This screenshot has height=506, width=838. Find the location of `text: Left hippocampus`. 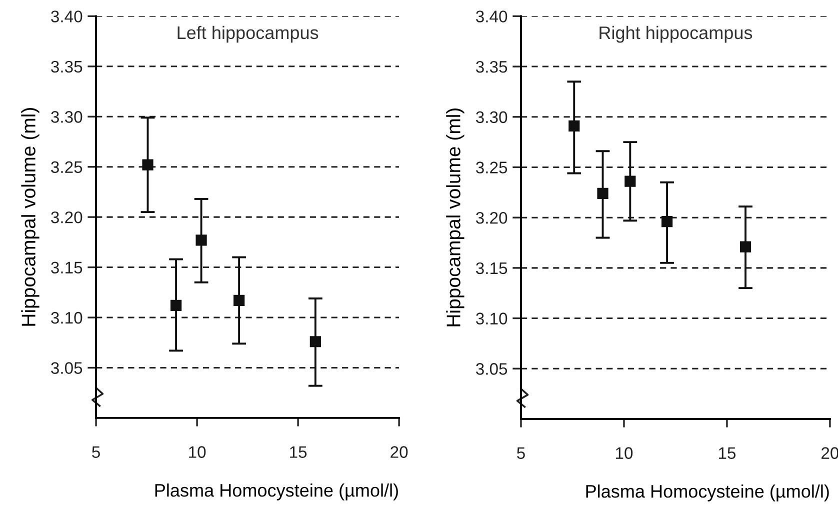

text: Left hippocampus is located at coordinates (248, 34).